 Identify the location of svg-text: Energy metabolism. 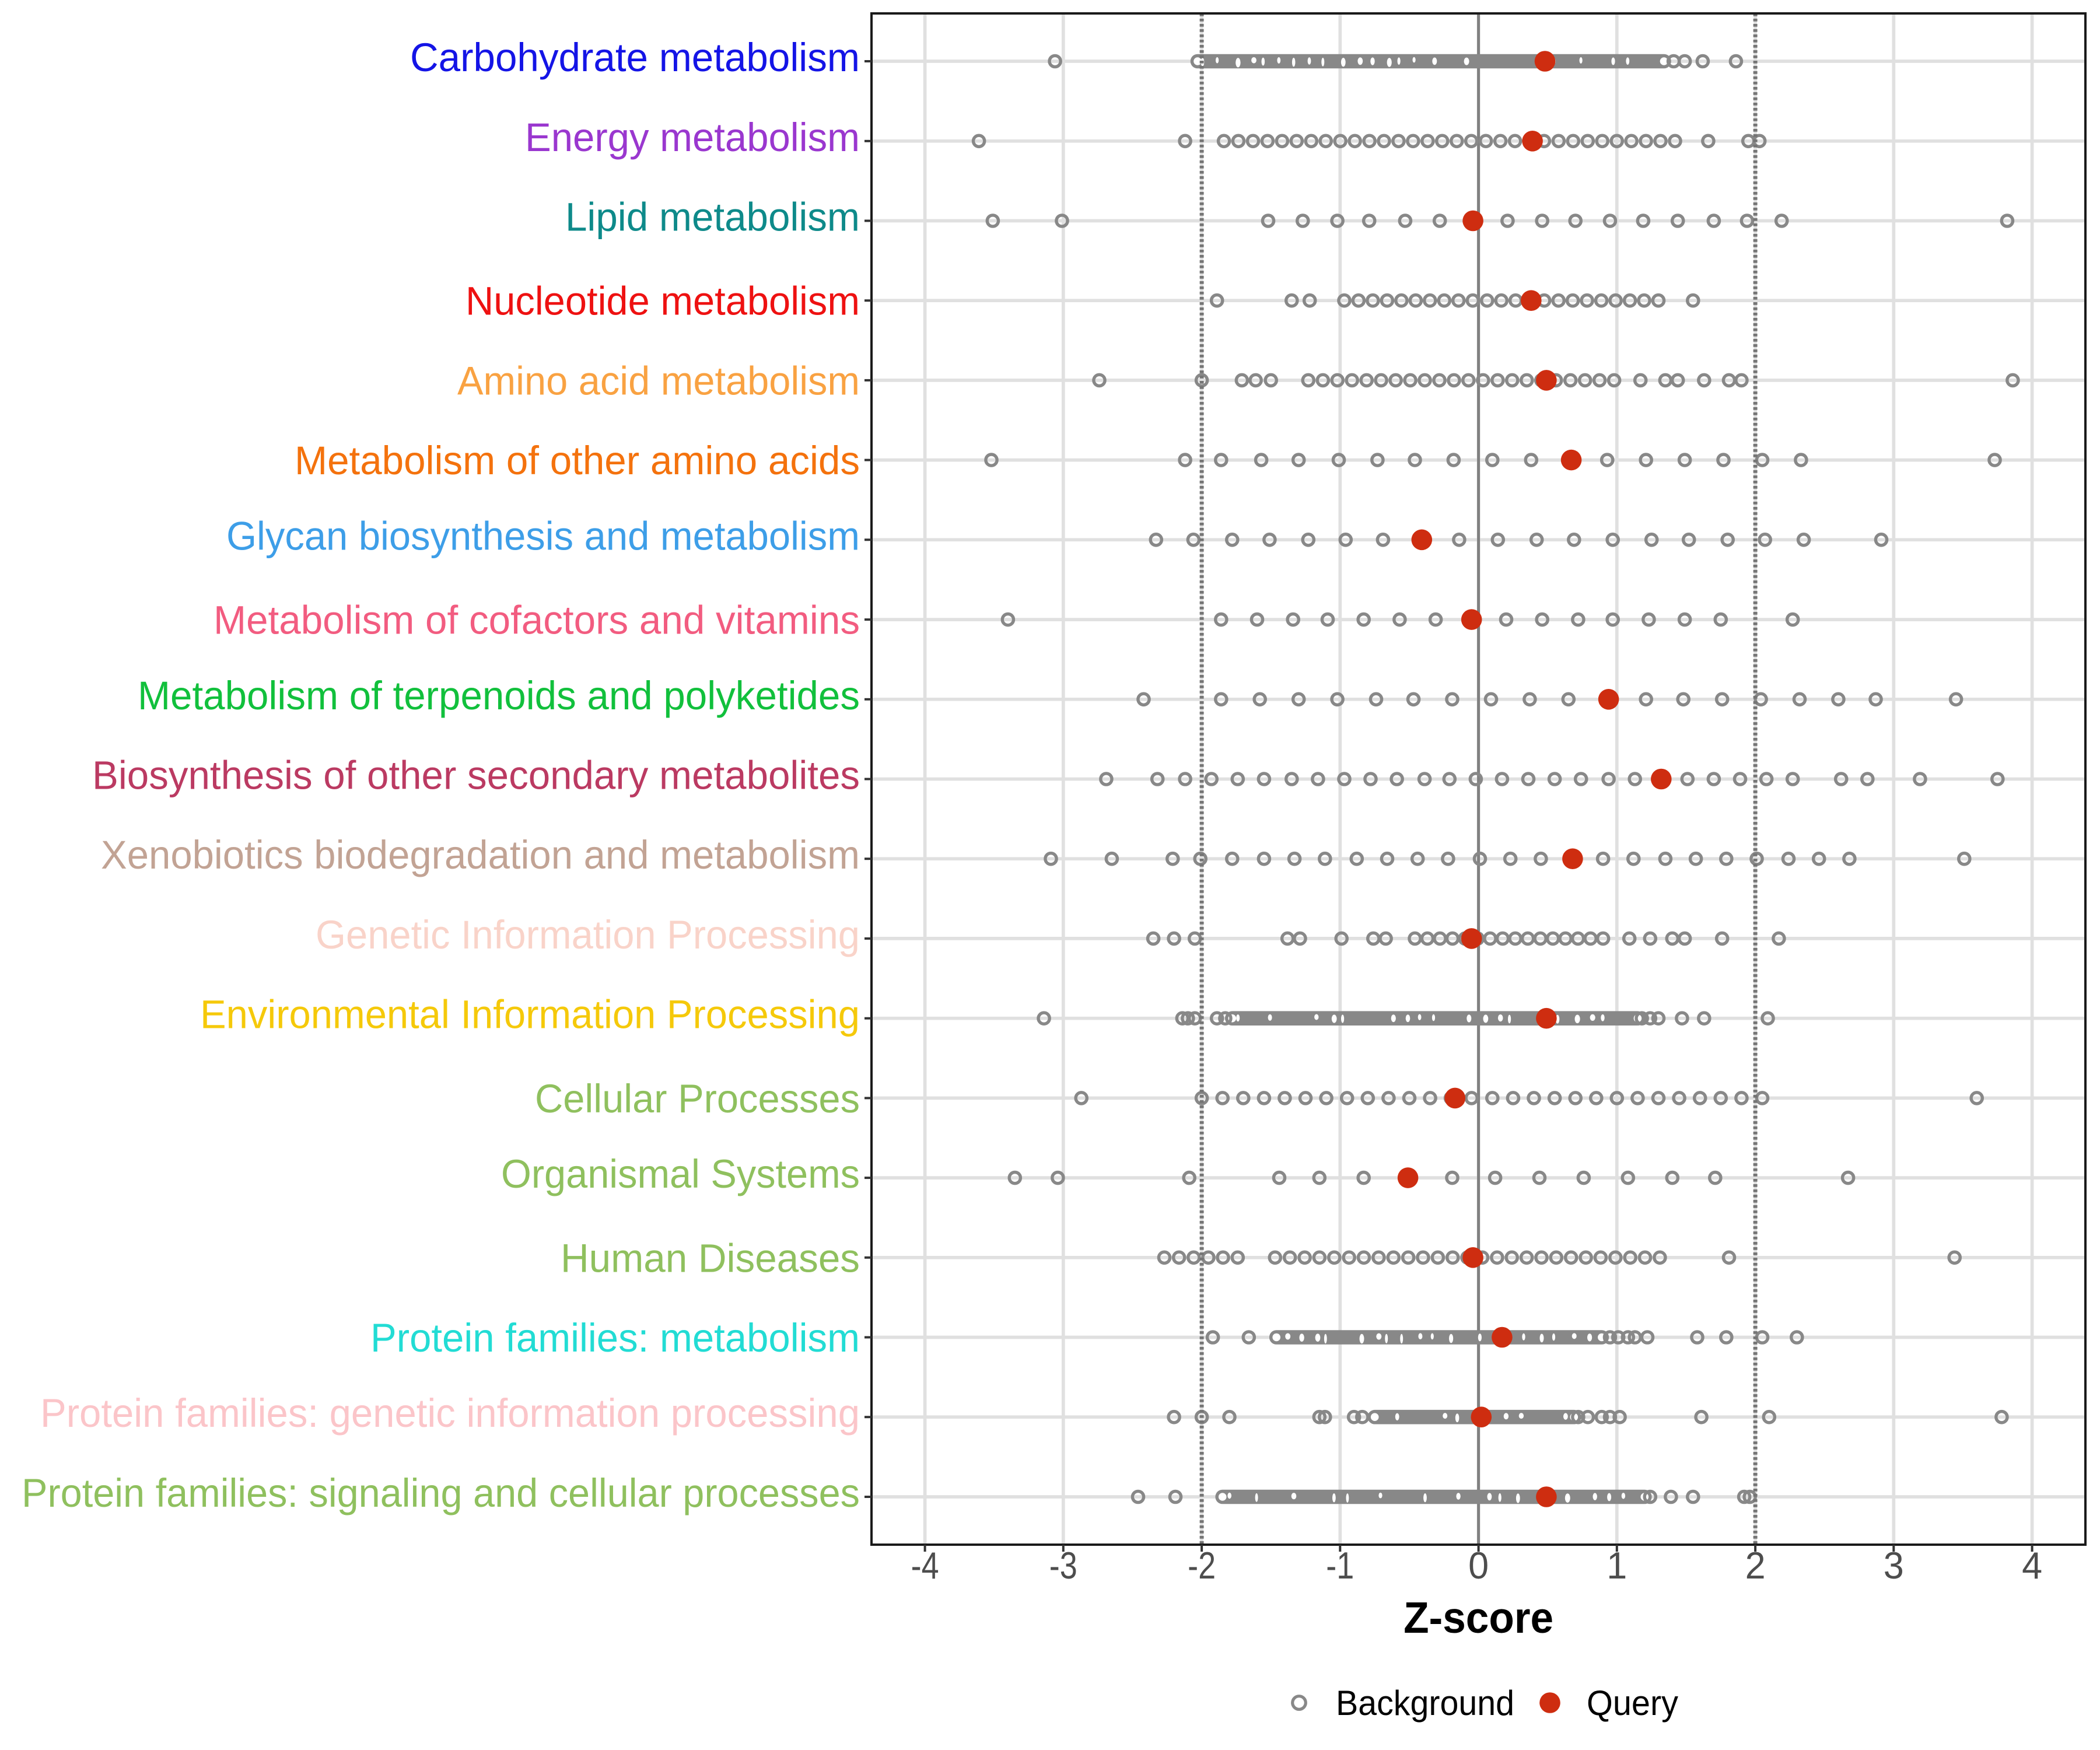
(692, 137).